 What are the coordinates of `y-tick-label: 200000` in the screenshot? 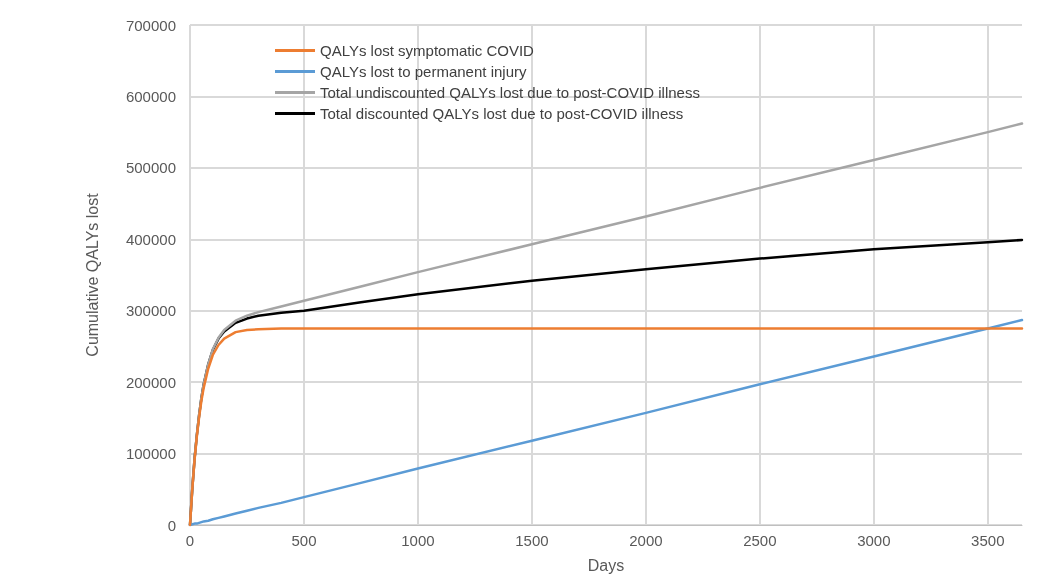 It's located at (150, 382).